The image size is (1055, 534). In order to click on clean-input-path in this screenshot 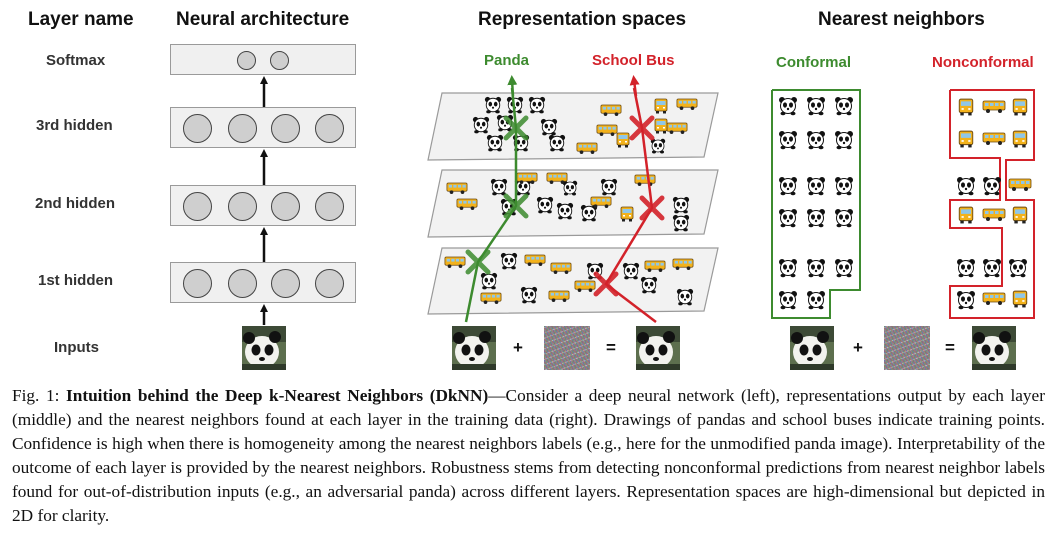, I will do `click(496, 199)`.